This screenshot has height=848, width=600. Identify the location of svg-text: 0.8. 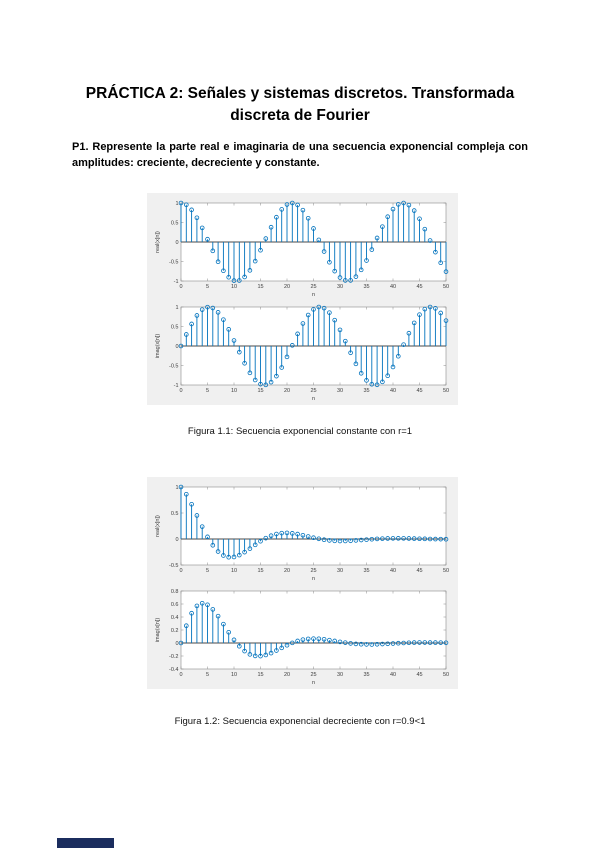
(175, 592).